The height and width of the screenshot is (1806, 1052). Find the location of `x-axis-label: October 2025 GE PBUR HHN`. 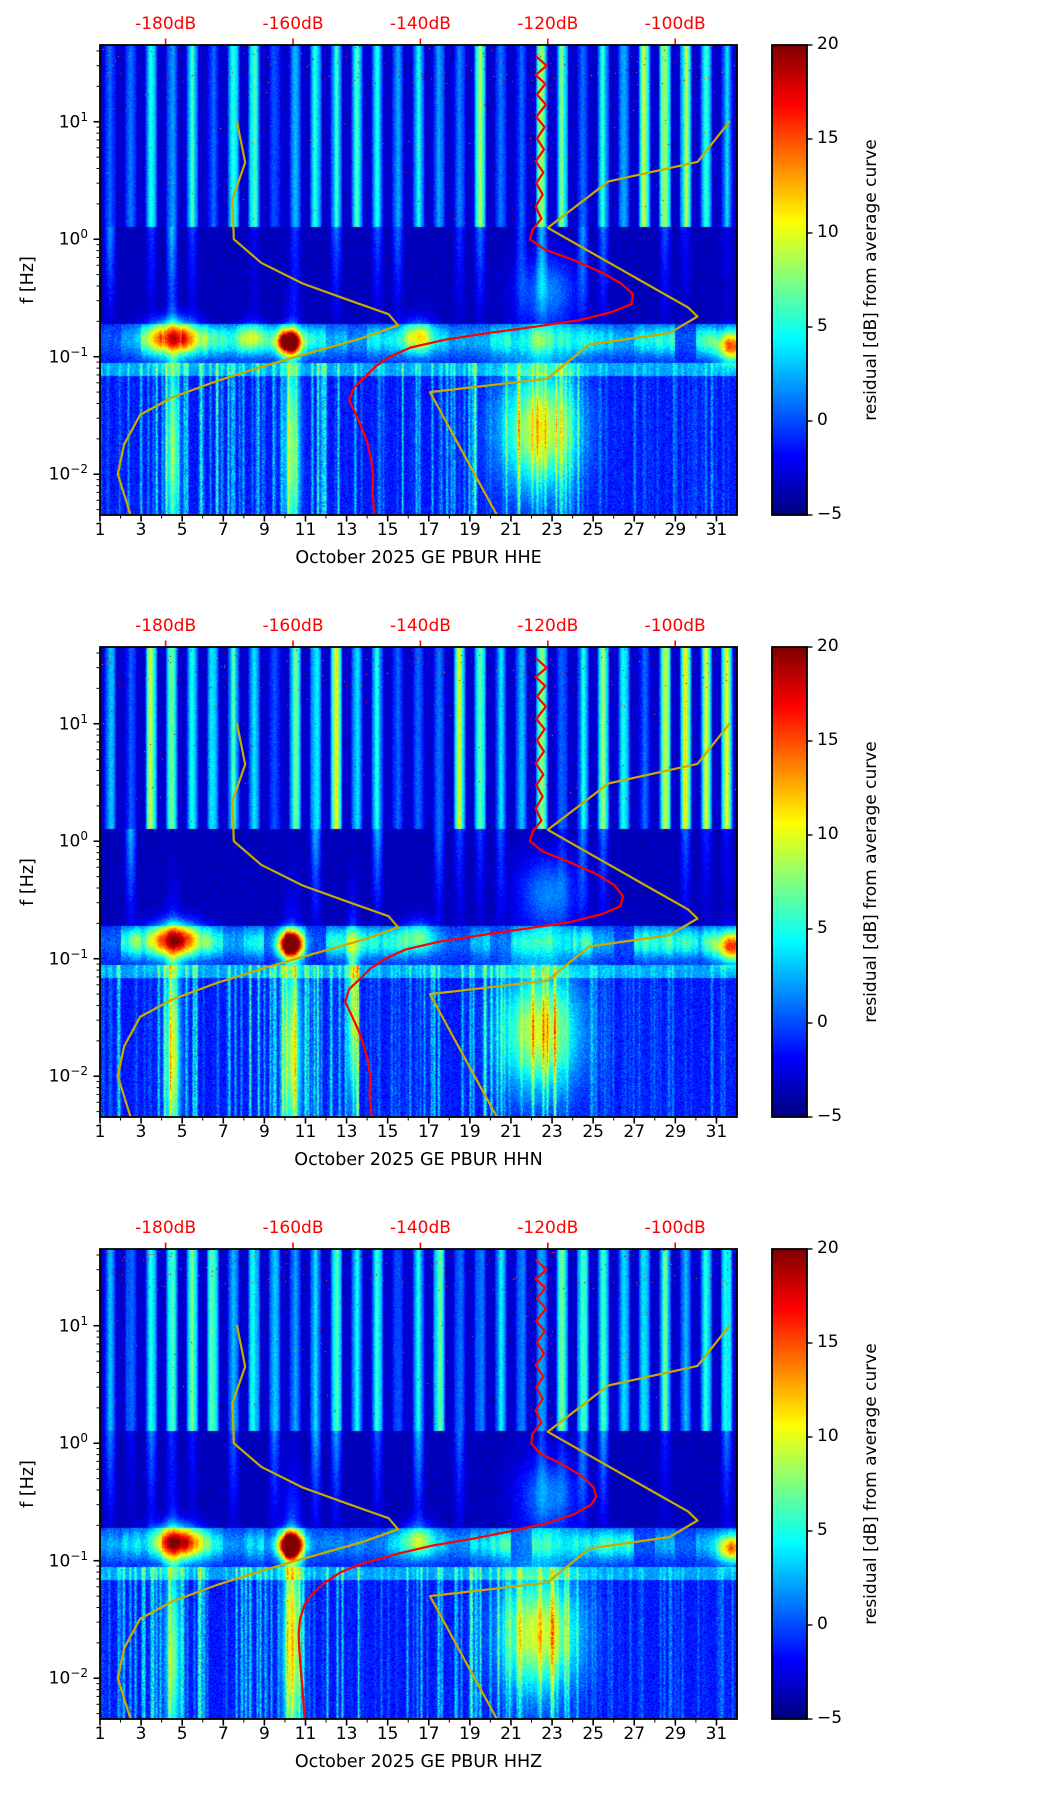

x-axis-label: October 2025 GE PBUR HHN is located at coordinates (418, 1160).